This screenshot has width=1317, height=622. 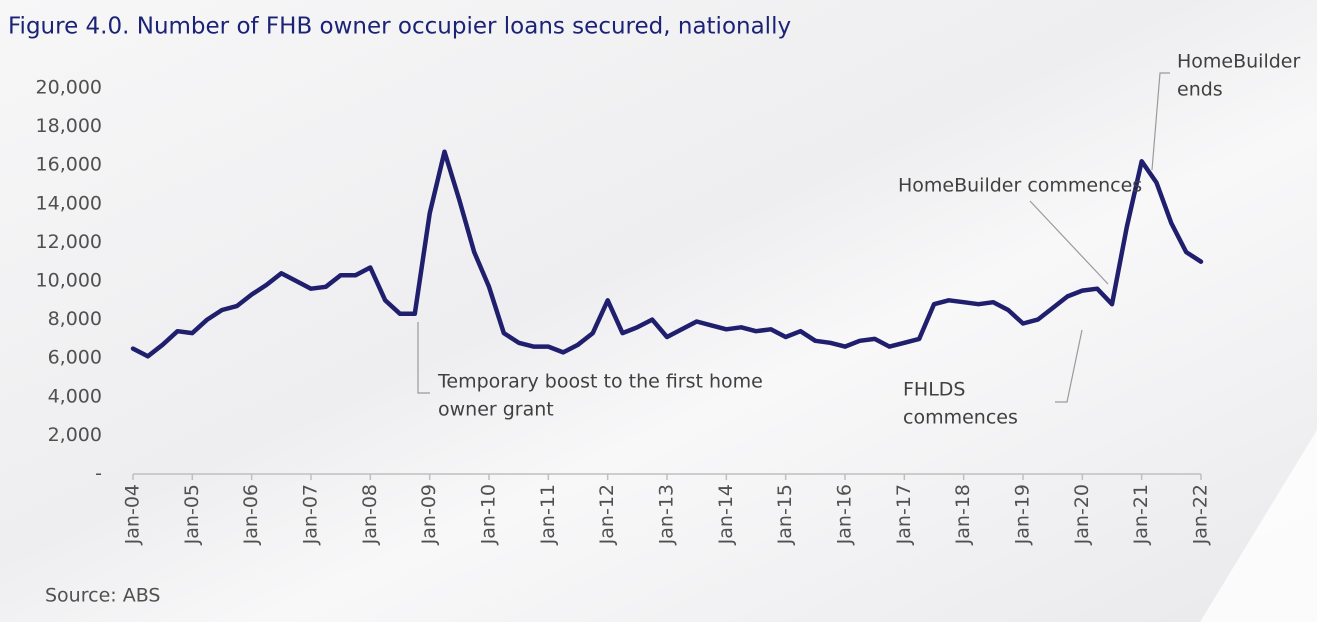 I want to click on x-tick-label: Jan-09, so click(x=429, y=514).